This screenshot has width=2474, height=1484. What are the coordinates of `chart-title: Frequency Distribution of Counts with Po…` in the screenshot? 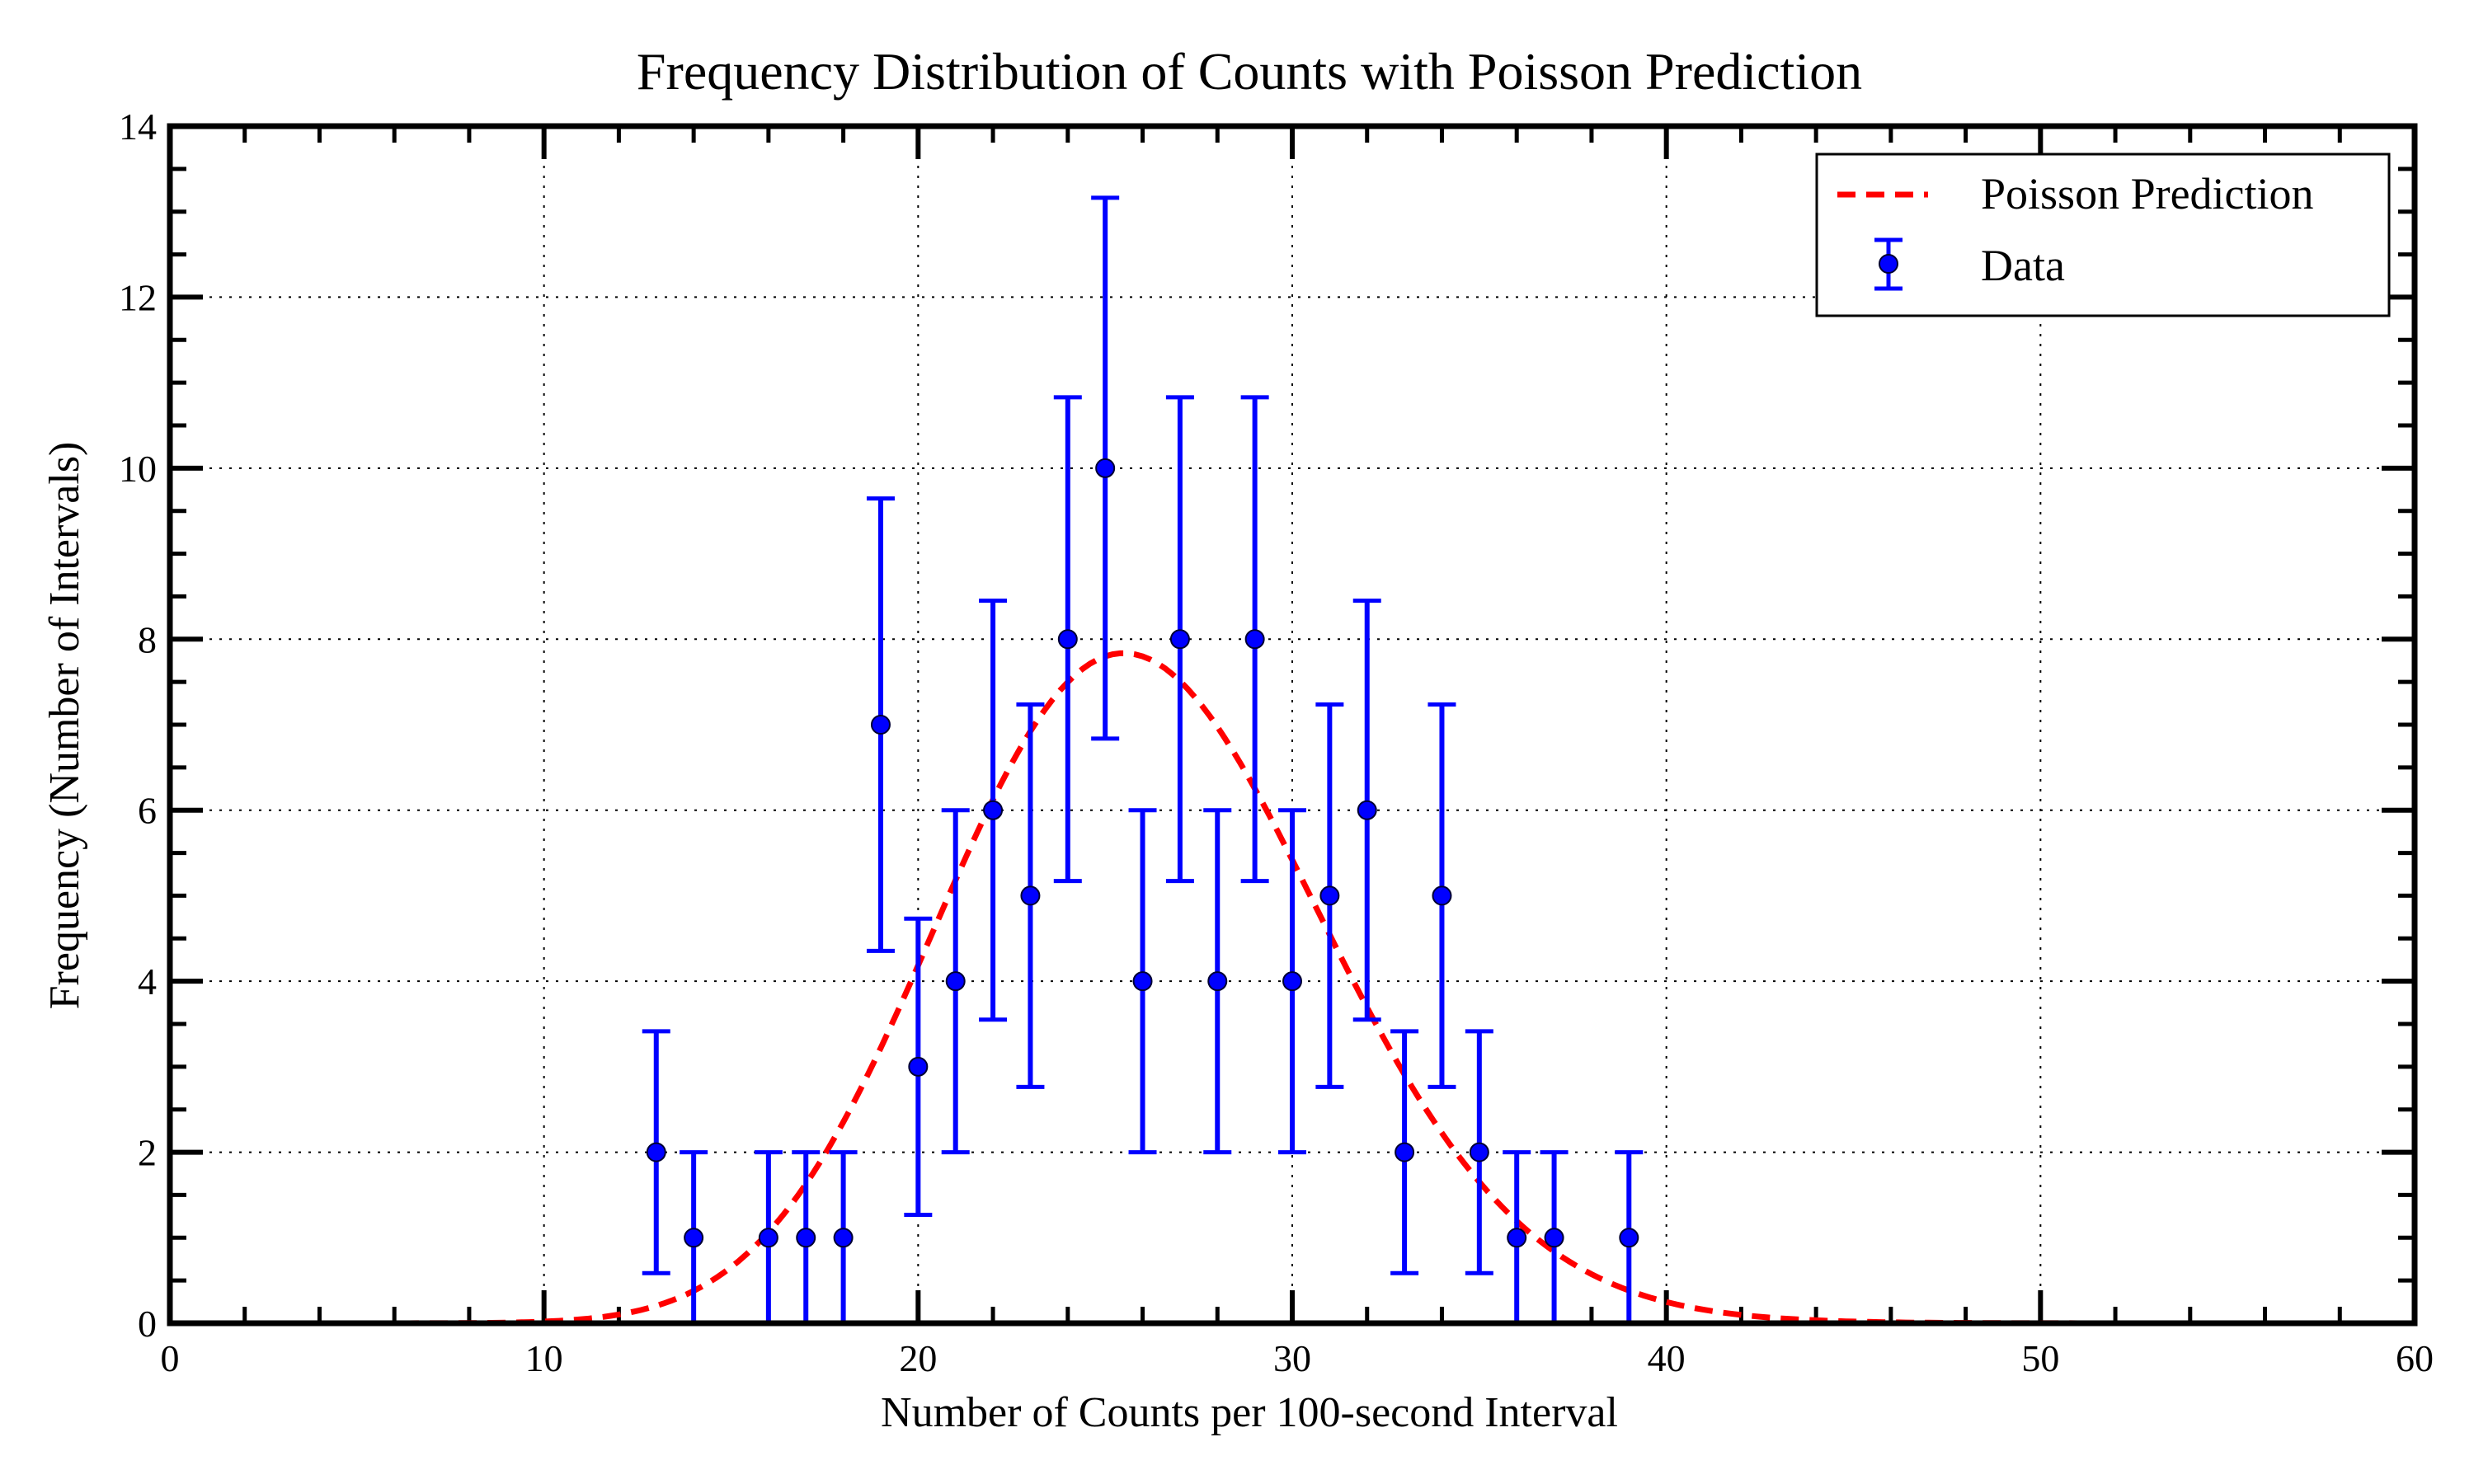 It's located at (1249, 71).